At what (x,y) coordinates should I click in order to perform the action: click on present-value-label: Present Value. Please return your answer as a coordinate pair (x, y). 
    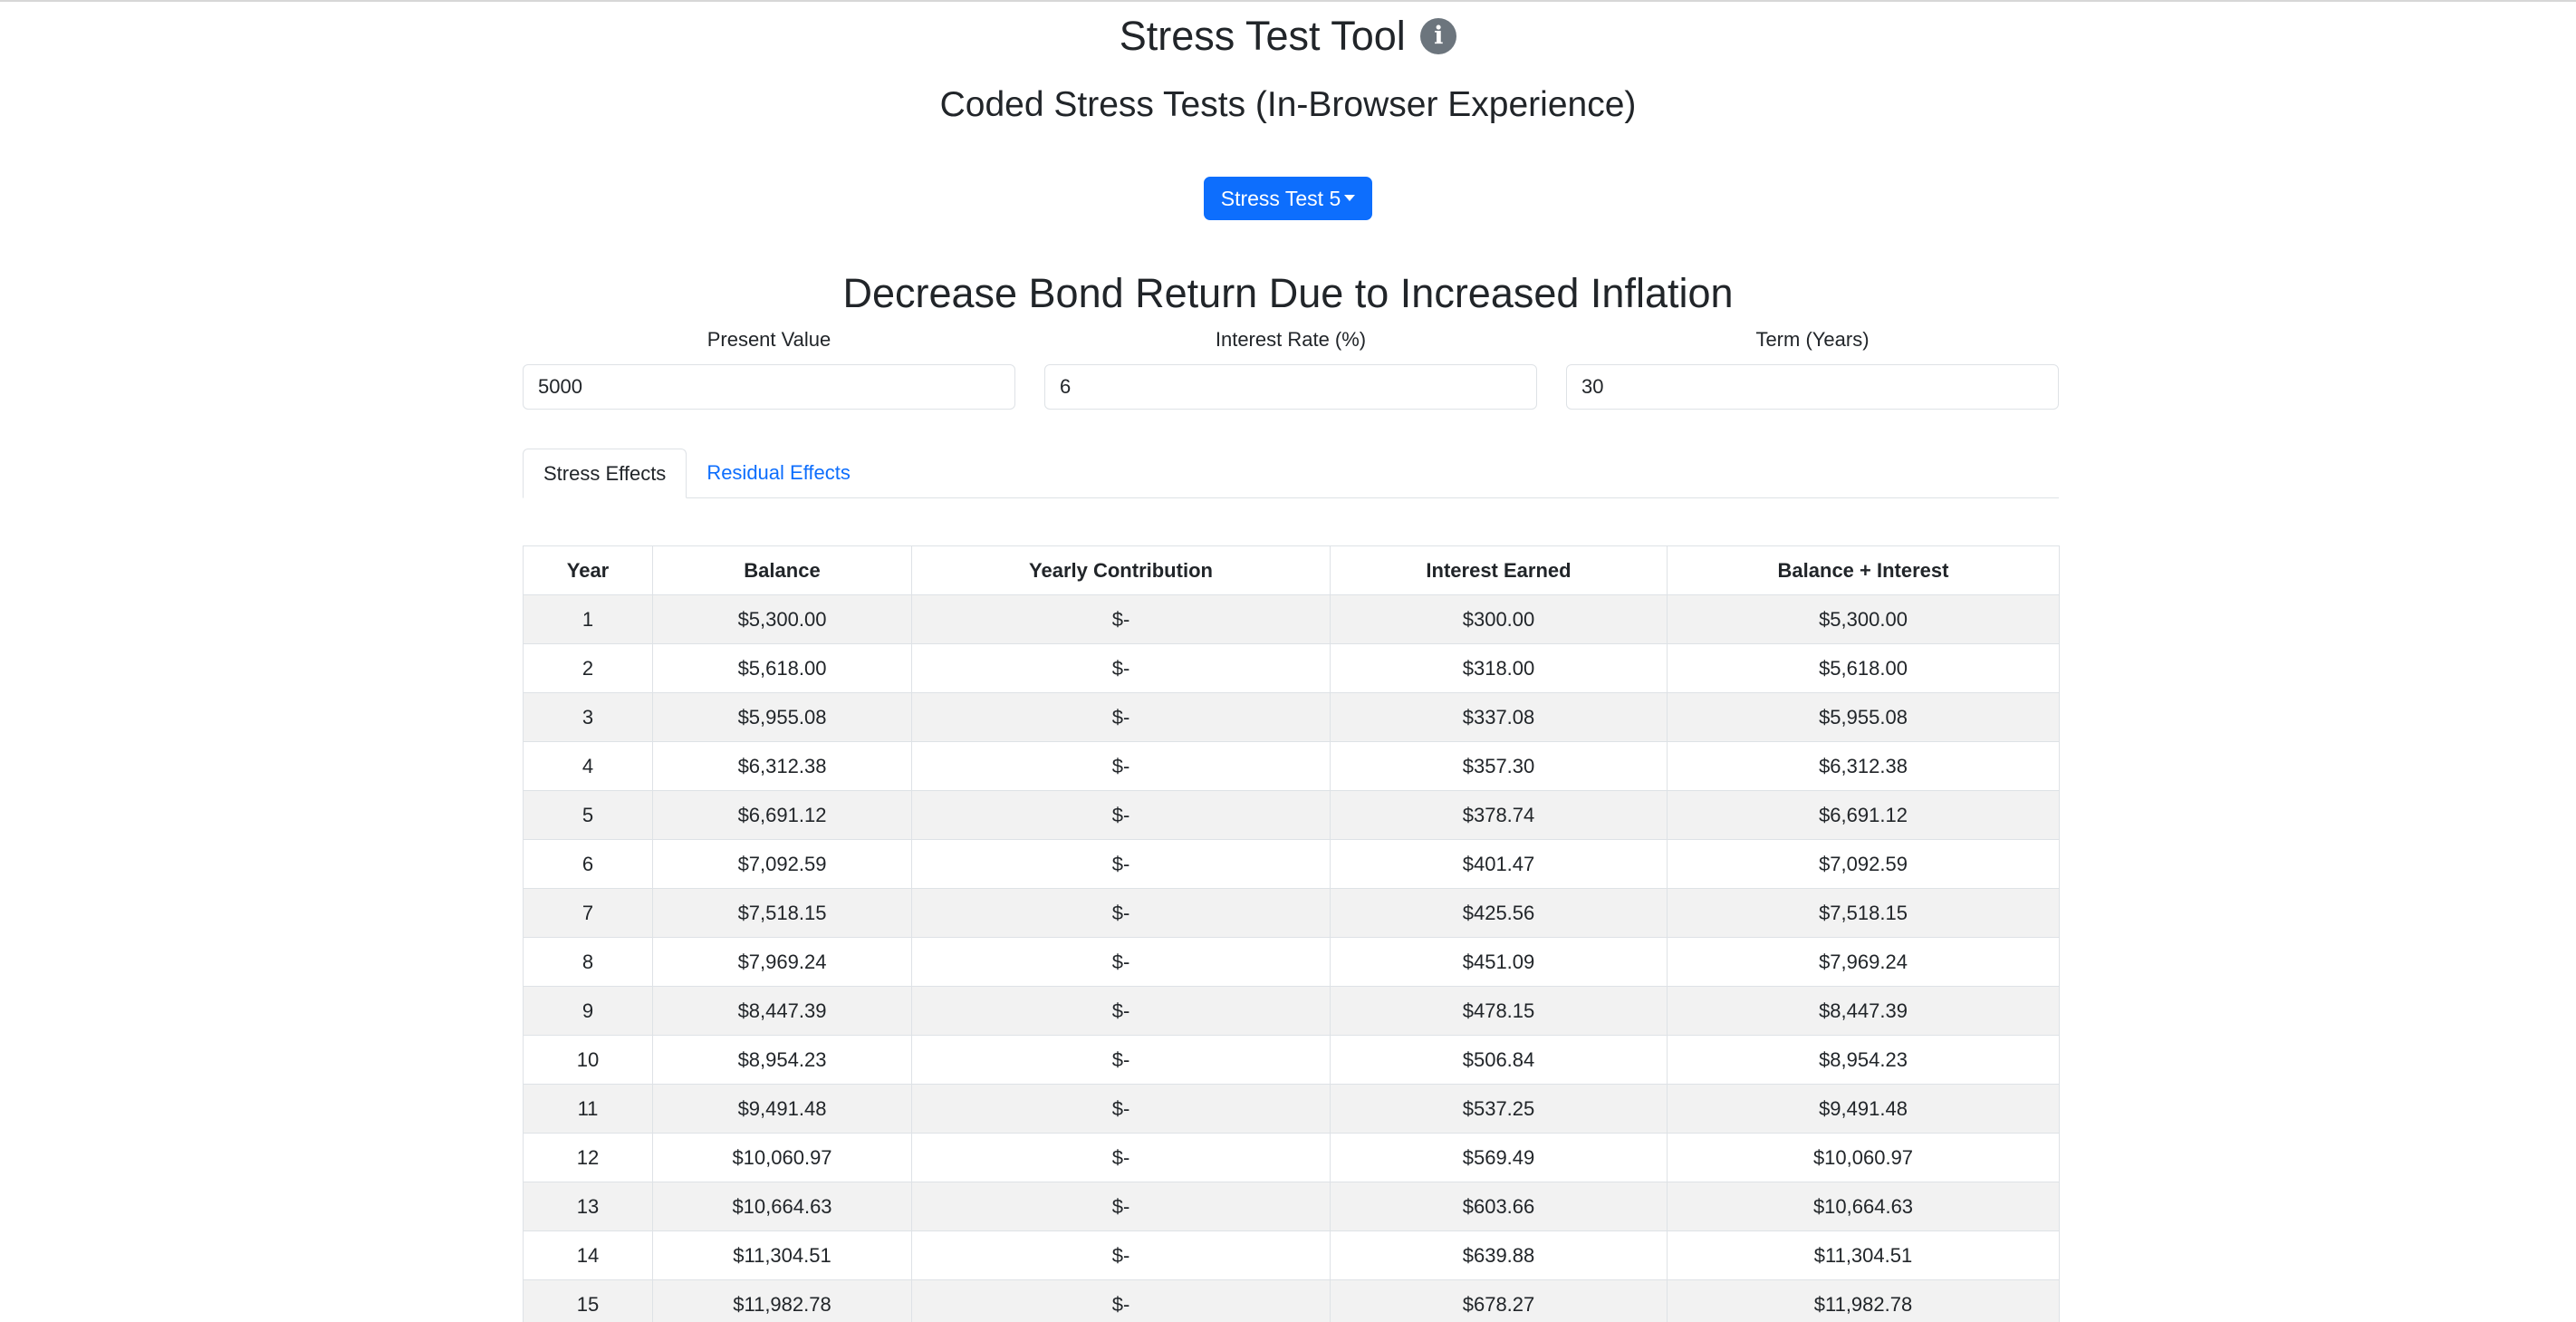
    Looking at the image, I should click on (768, 339).